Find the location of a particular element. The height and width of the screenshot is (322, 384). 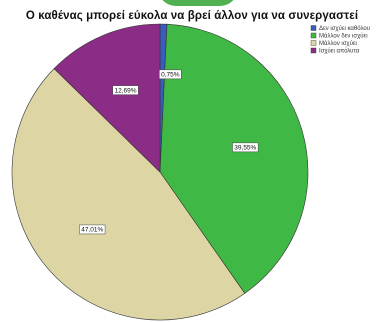

pie-label-1: 39,55% is located at coordinates (245, 148).